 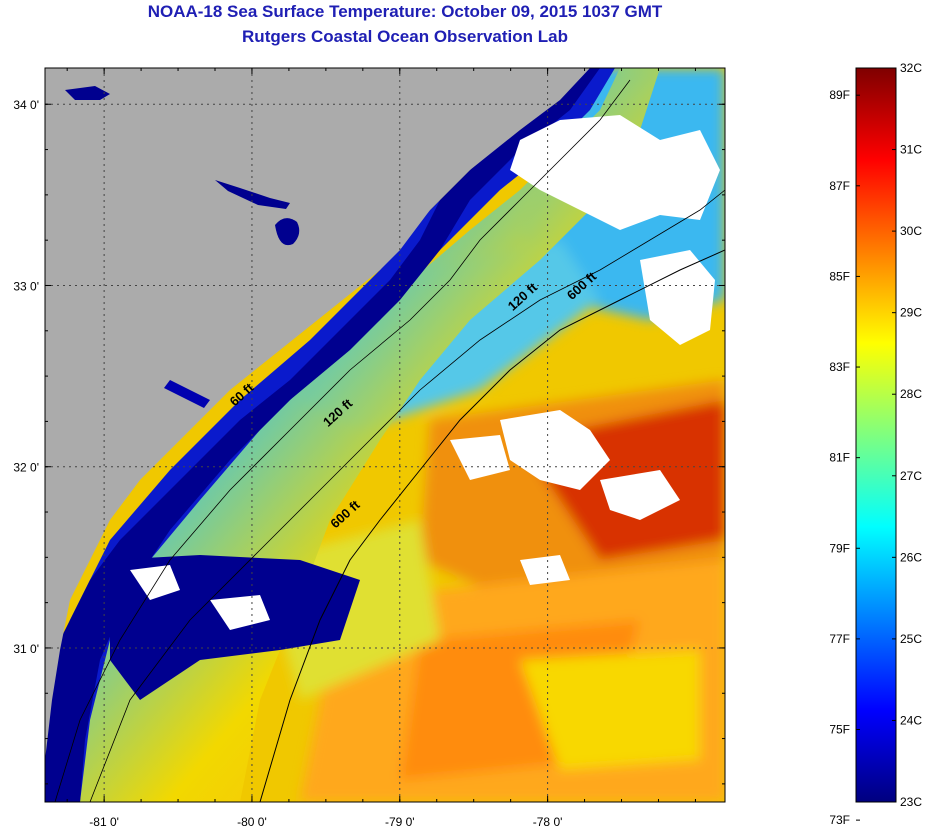 What do you see at coordinates (287, 232) in the screenshot?
I see `inland-lake` at bounding box center [287, 232].